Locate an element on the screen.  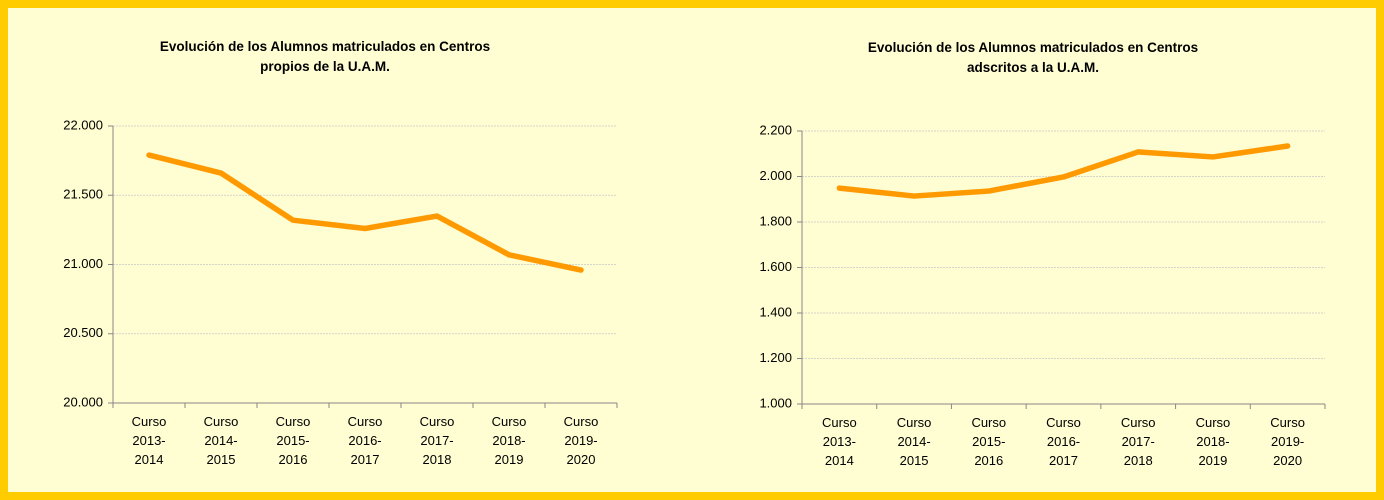
y-tick-label: 2.200 is located at coordinates (775, 129).